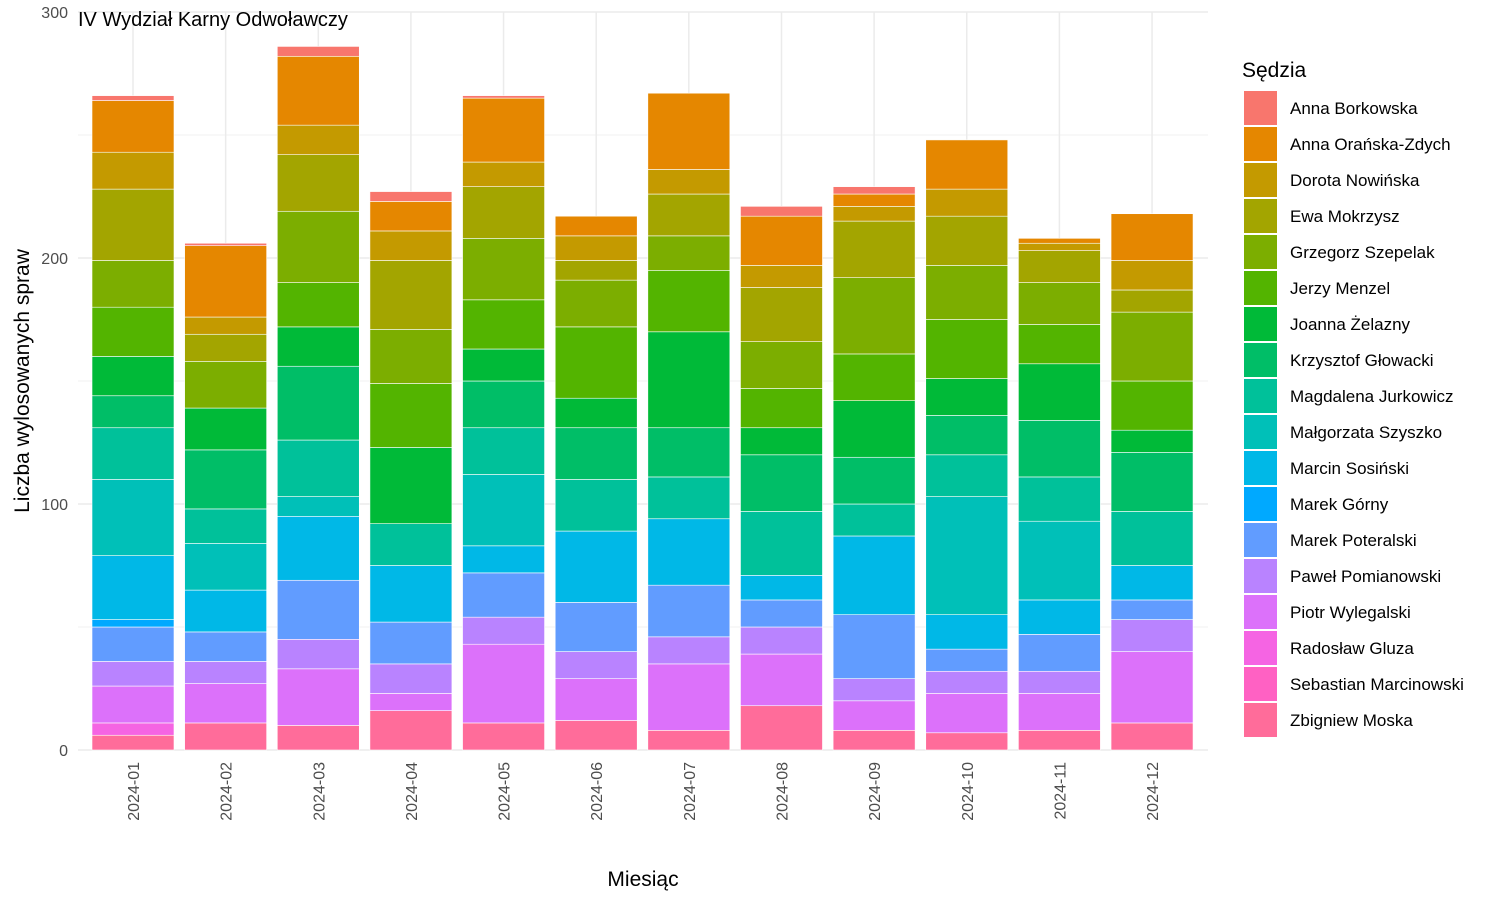 The height and width of the screenshot is (900, 1500). Describe the element at coordinates (134, 791) in the screenshot. I see `x-tick-label: 2024-01` at that location.